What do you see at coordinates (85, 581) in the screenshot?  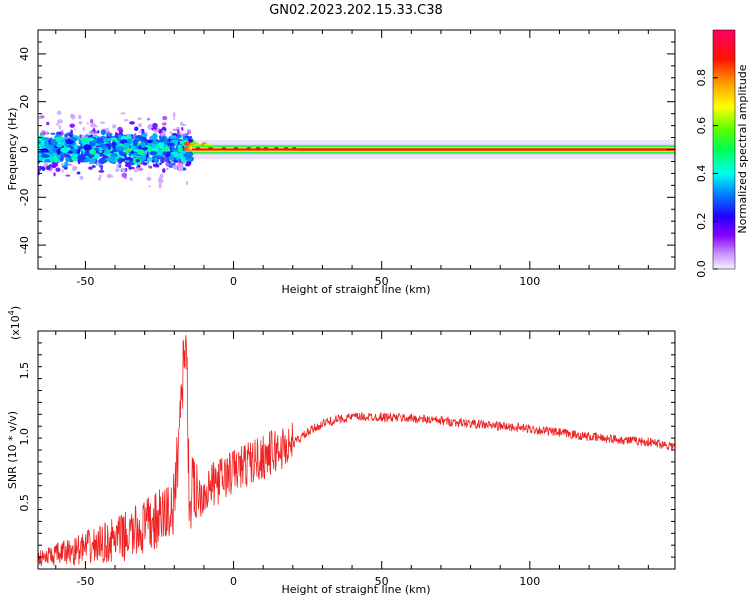 I see `x-tick-label: -50` at bounding box center [85, 581].